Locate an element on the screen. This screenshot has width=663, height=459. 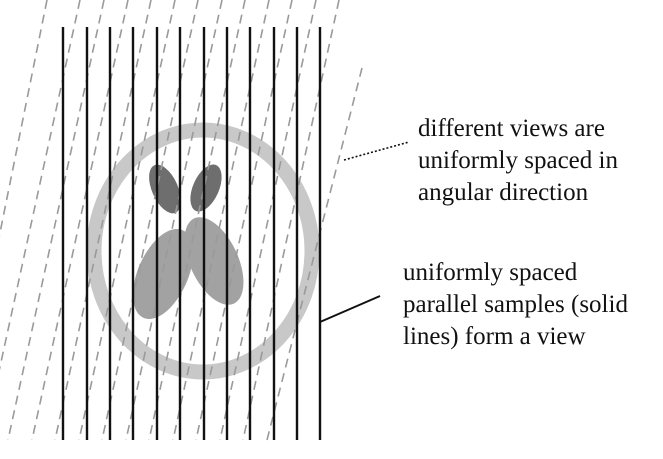
views-annotation-line: angular direction is located at coordinates (503, 192).